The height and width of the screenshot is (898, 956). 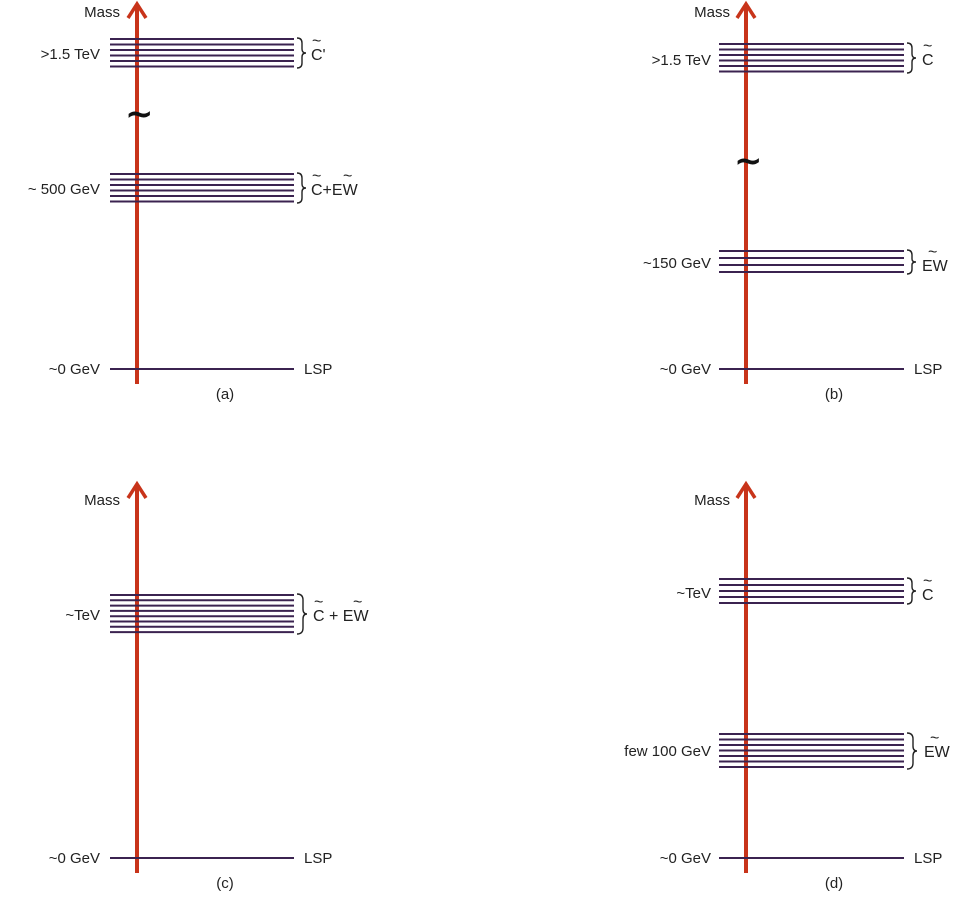 I want to click on mass-label: ~ 500 GeV, so click(x=64, y=189).